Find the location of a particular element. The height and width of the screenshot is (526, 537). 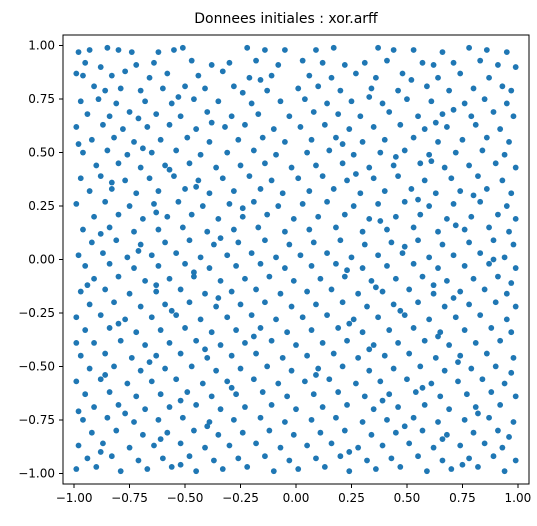

x-axis: −1.00 −0.75 −0.50 −0.25 0.00 0.25 0.50 0.75 1.00 is located at coordinates (293, 494).